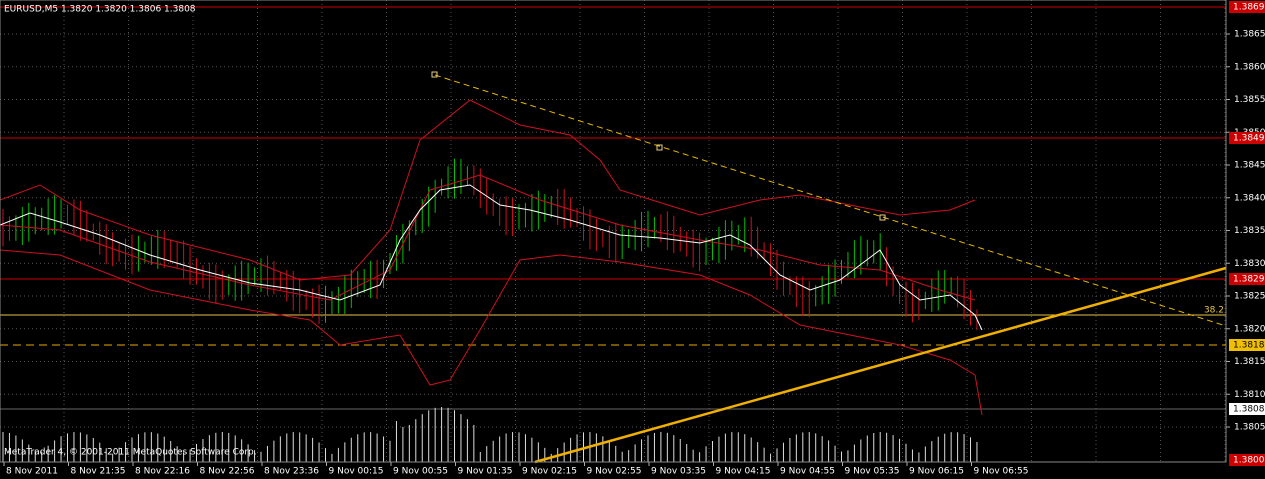 Image resolution: width=1265 pixels, height=479 pixels. Describe the element at coordinates (807, 472) in the screenshot. I see `time-label: 9 Nov 04:55` at that location.